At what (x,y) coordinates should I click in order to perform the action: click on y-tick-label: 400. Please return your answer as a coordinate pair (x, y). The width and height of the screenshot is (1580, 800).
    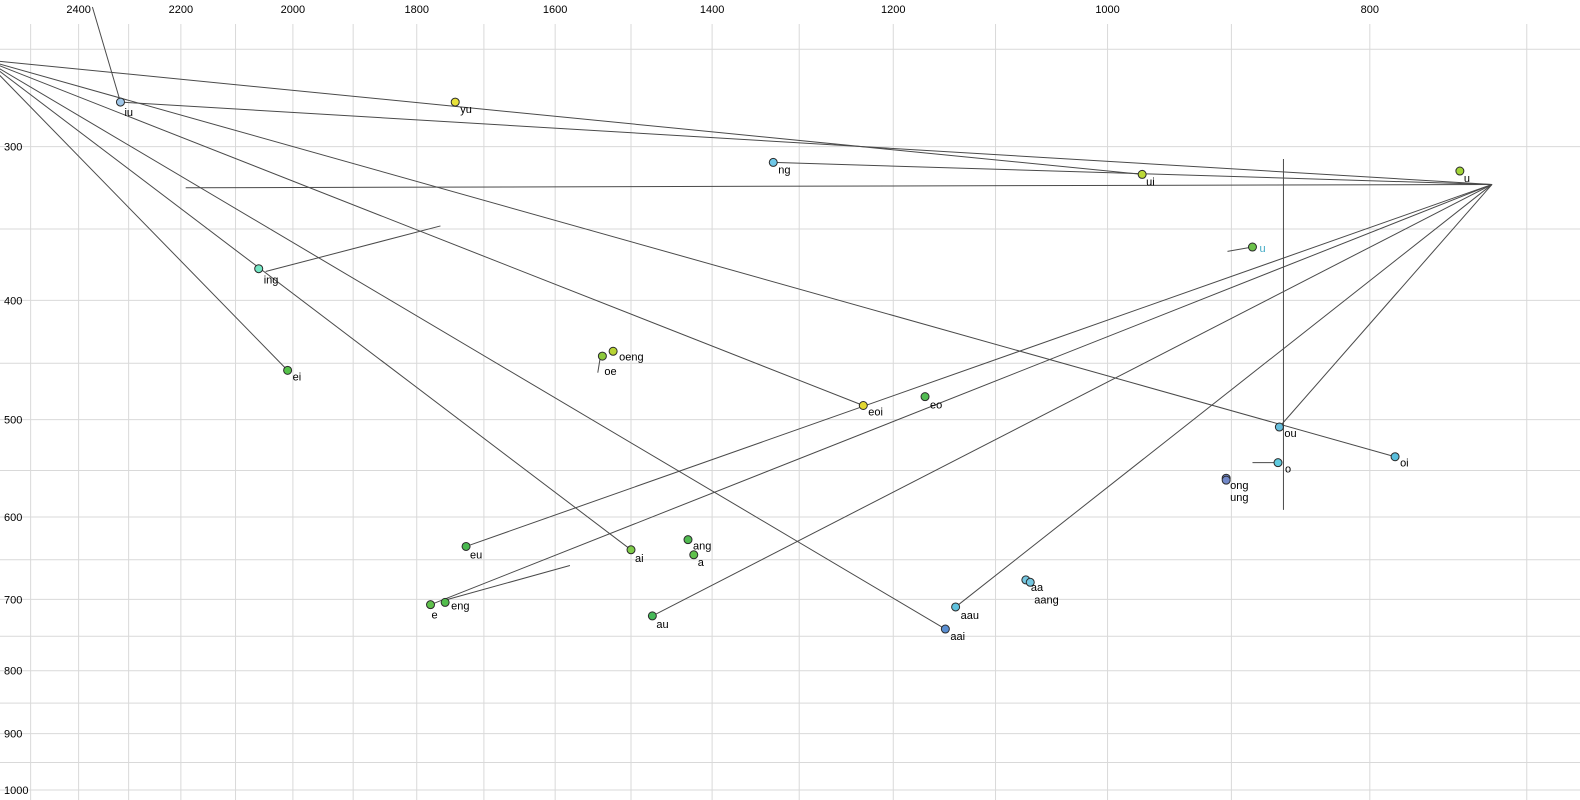
    Looking at the image, I should click on (13, 301).